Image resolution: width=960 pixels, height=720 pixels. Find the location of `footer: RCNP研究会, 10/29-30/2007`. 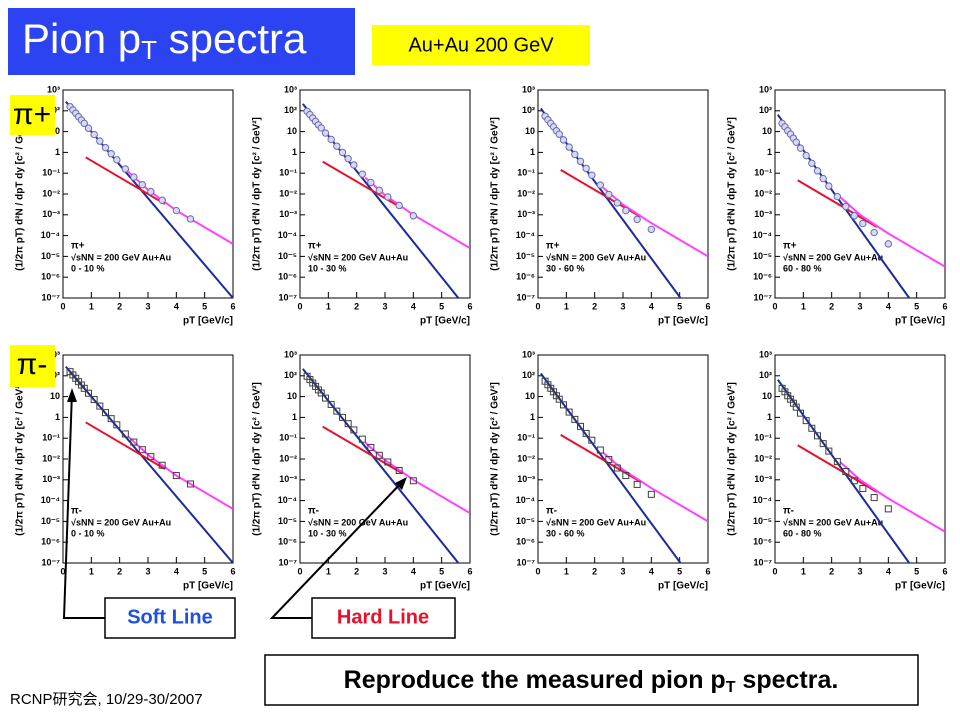

footer: RCNP研究会, 10/29-30/2007 is located at coordinates (106, 699).